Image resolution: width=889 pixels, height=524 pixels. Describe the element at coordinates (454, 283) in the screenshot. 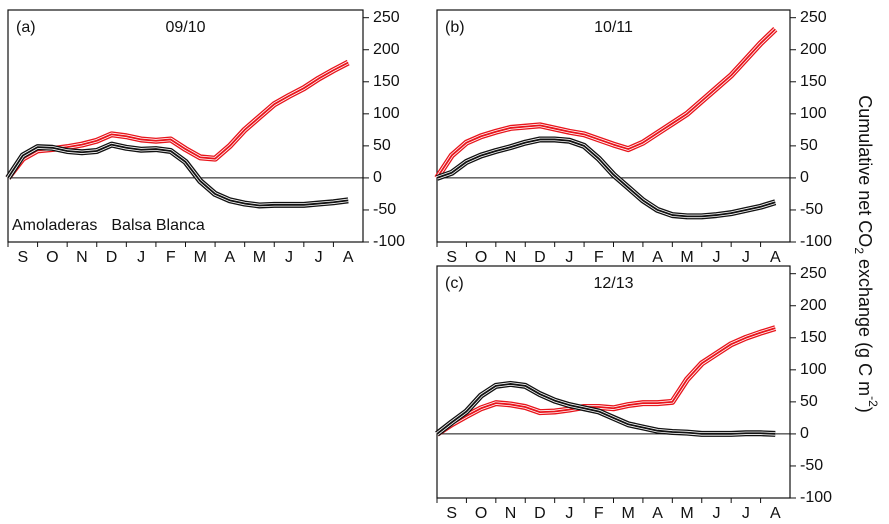

I see `panel-label: (c)` at that location.